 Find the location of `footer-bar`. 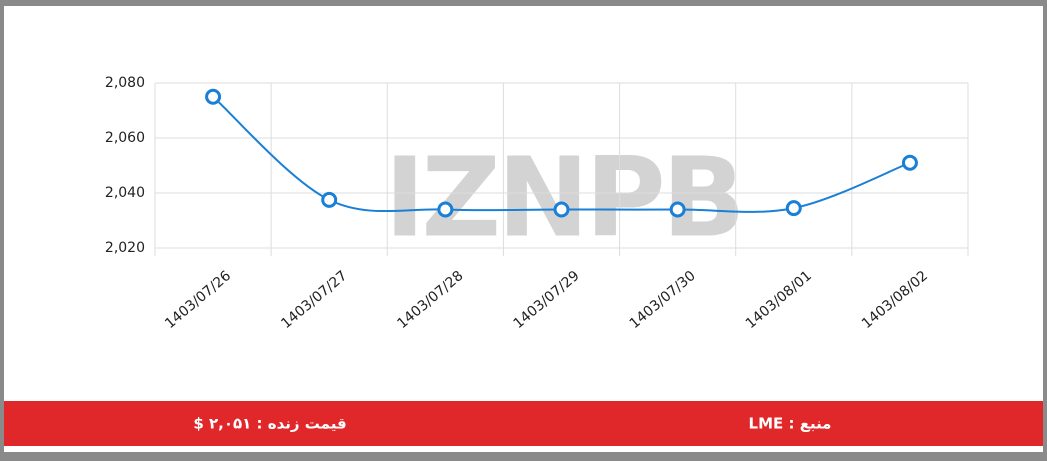

footer-bar is located at coordinates (523, 423).